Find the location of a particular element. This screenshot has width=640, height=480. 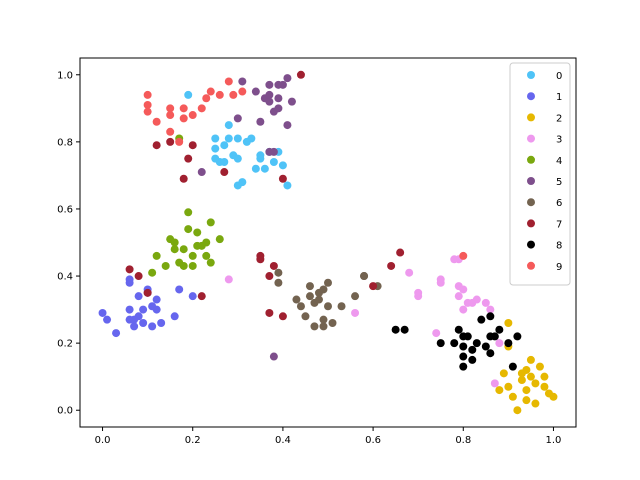

legend-label-0: 0 is located at coordinates (559, 76).